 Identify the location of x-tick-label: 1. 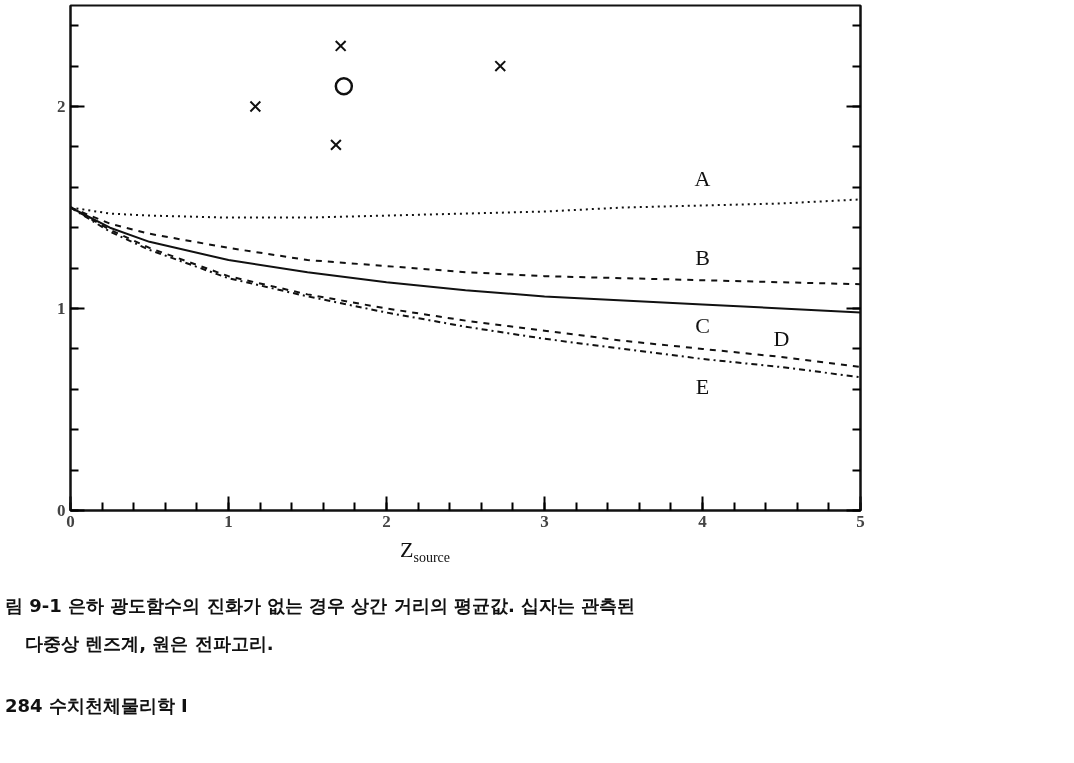
(228, 521).